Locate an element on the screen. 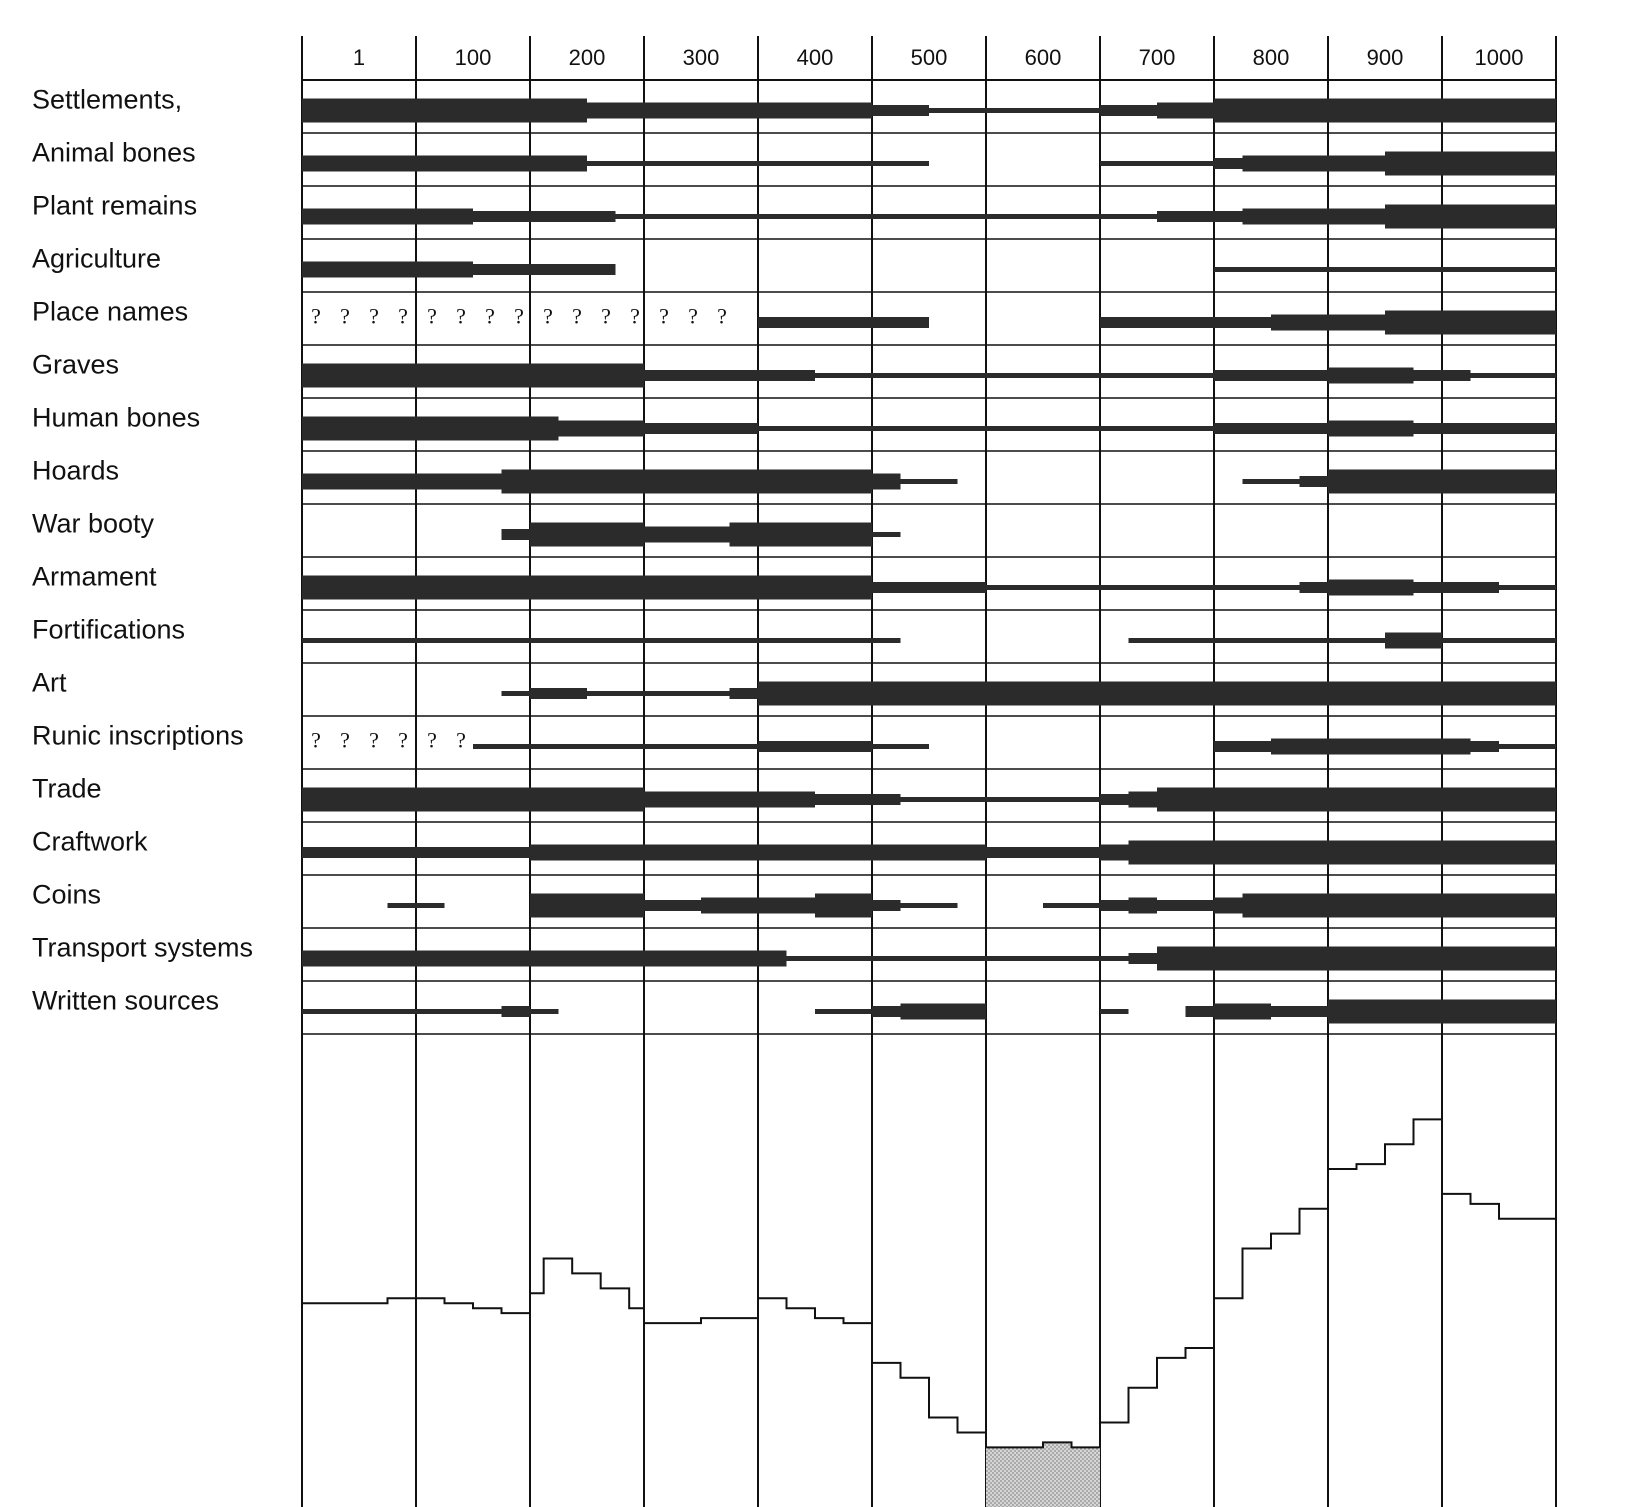 The height and width of the screenshot is (1507, 1644). x-tick-label: 1 is located at coordinates (359, 57).